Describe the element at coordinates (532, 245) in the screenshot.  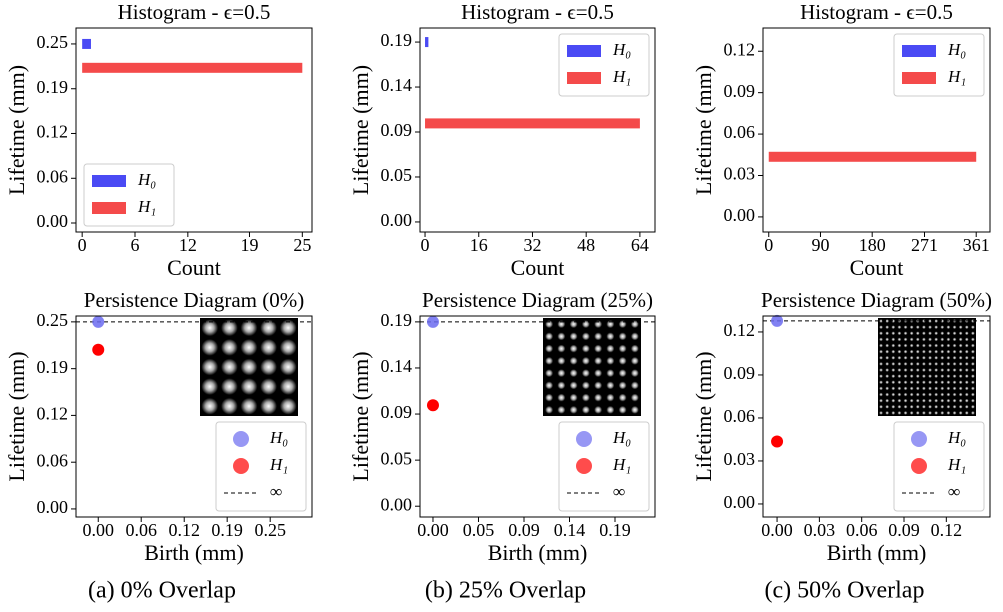
I see `x-tick-label: 32` at that location.